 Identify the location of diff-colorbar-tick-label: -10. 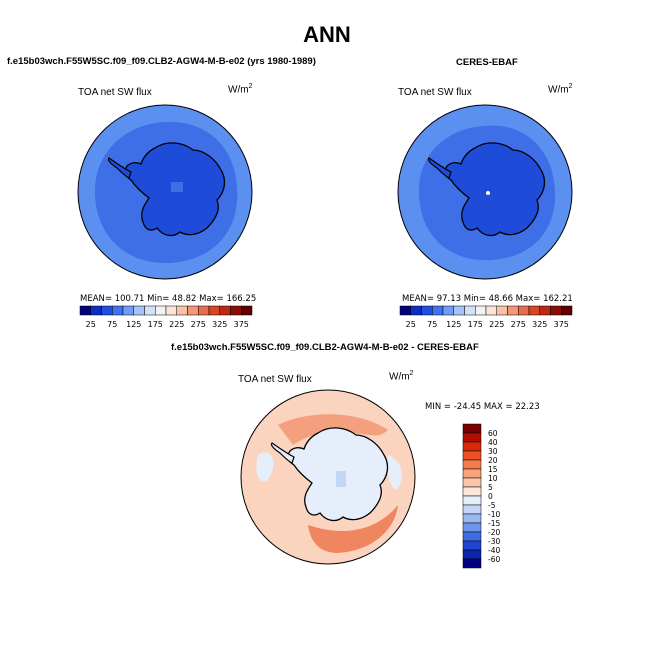
(494, 514).